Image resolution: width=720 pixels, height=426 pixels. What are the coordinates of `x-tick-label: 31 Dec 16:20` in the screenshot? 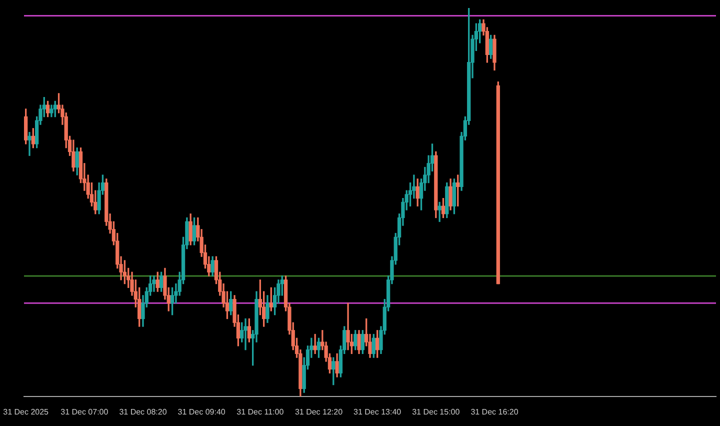 It's located at (494, 411).